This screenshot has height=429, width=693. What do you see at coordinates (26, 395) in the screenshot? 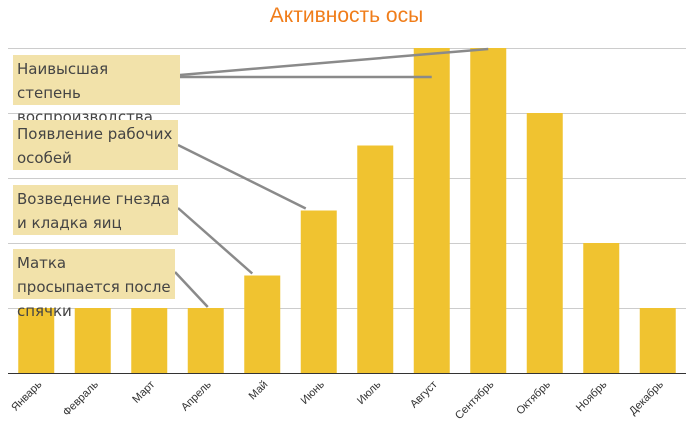
I see `x-tick-label: Январь` at bounding box center [26, 395].